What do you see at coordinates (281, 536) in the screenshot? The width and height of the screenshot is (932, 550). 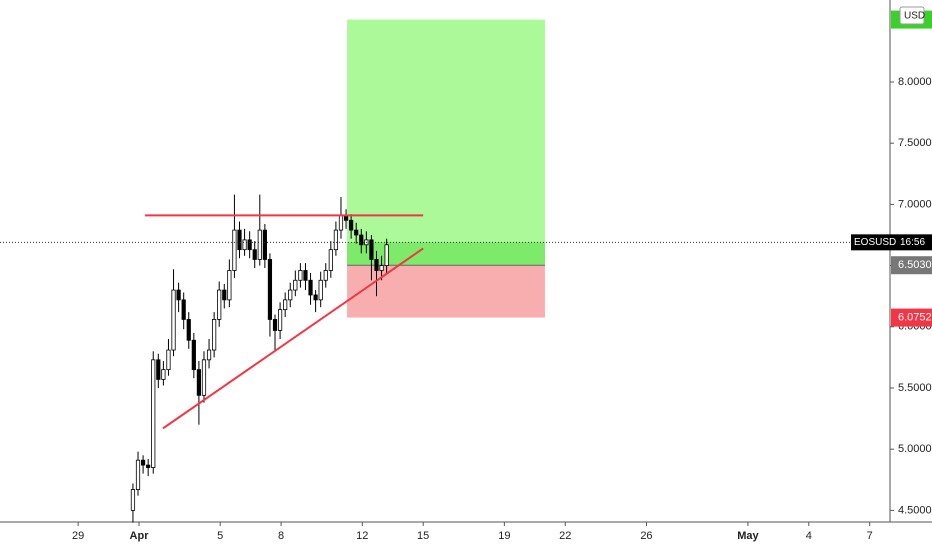 I see `x-tick-label: 8` at bounding box center [281, 536].